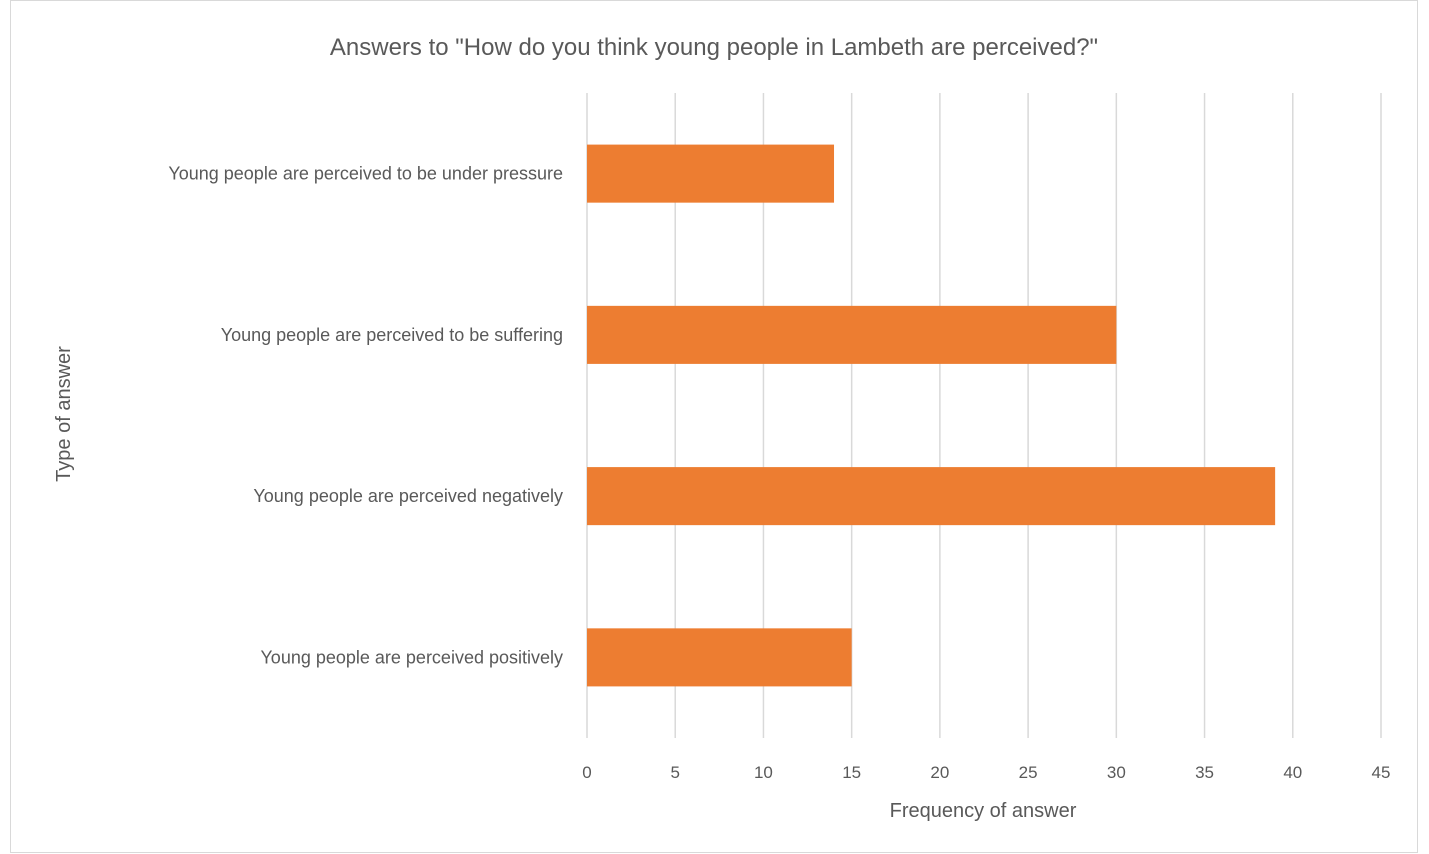 This screenshot has width=1429, height=854. I want to click on x-tick-label: 35, so click(1204, 772).